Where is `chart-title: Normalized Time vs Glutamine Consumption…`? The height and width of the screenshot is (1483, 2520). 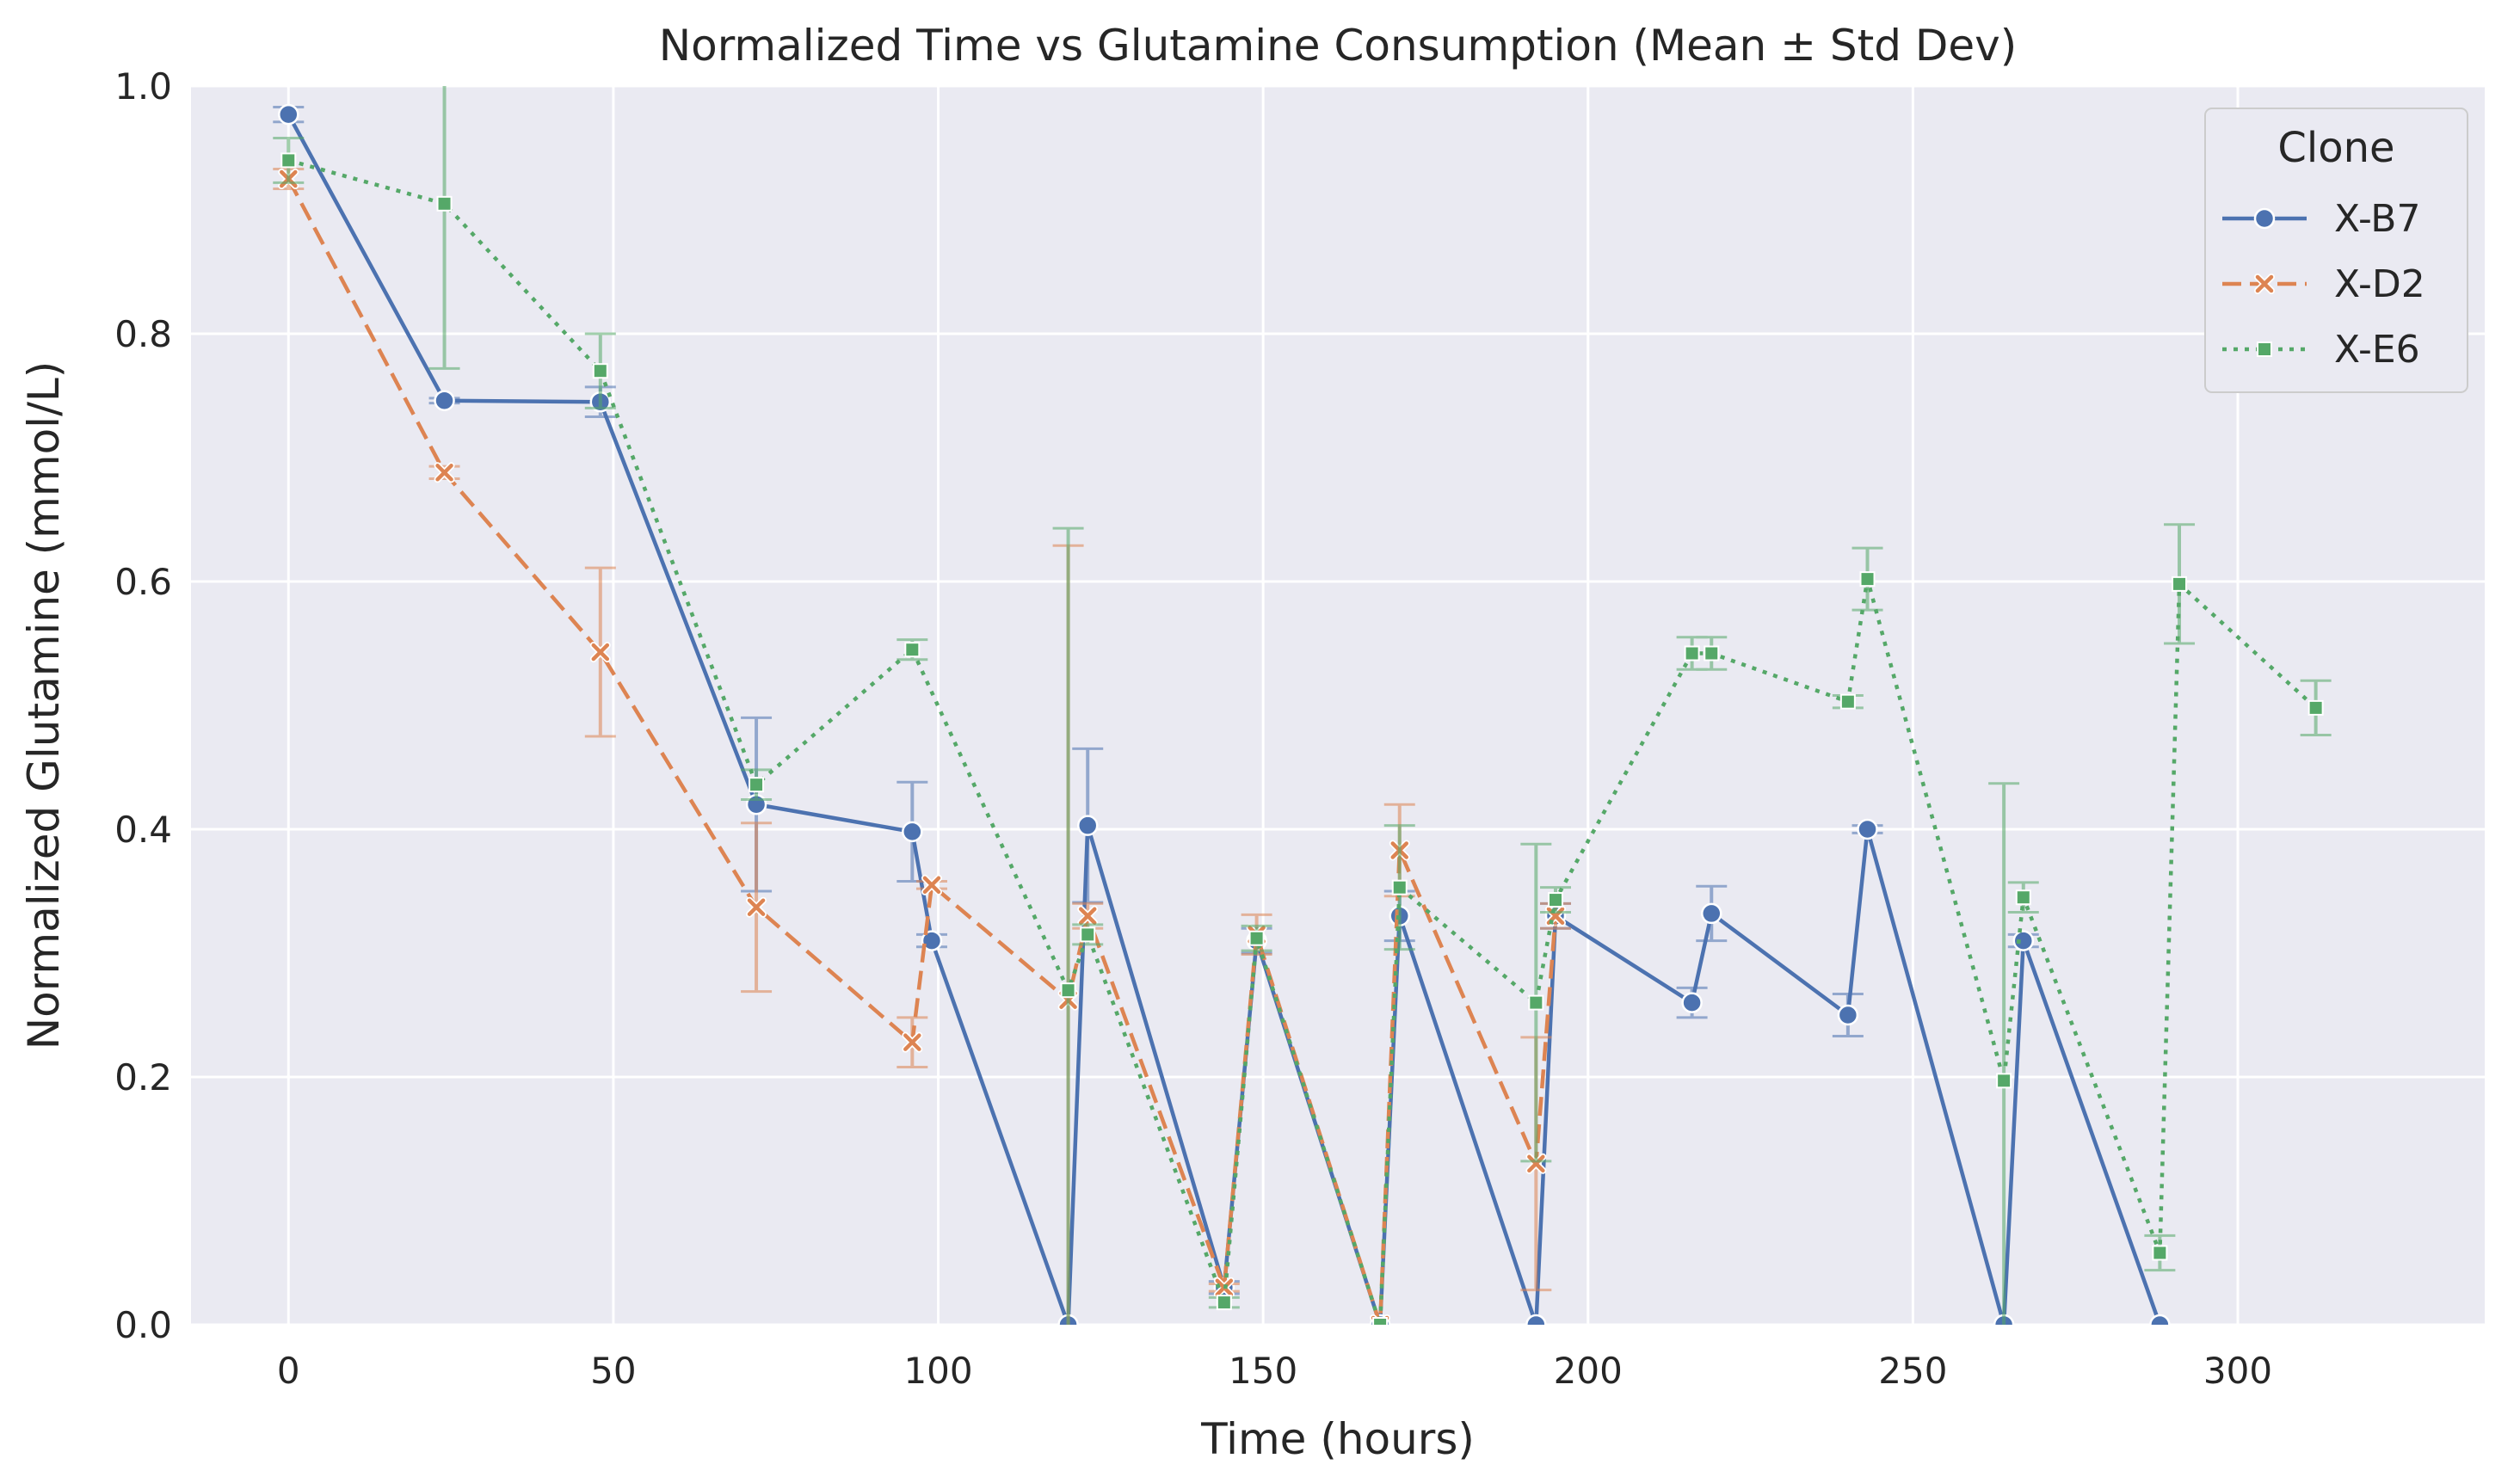 chart-title: Normalized Time vs Glutamine Consumption… is located at coordinates (1338, 46).